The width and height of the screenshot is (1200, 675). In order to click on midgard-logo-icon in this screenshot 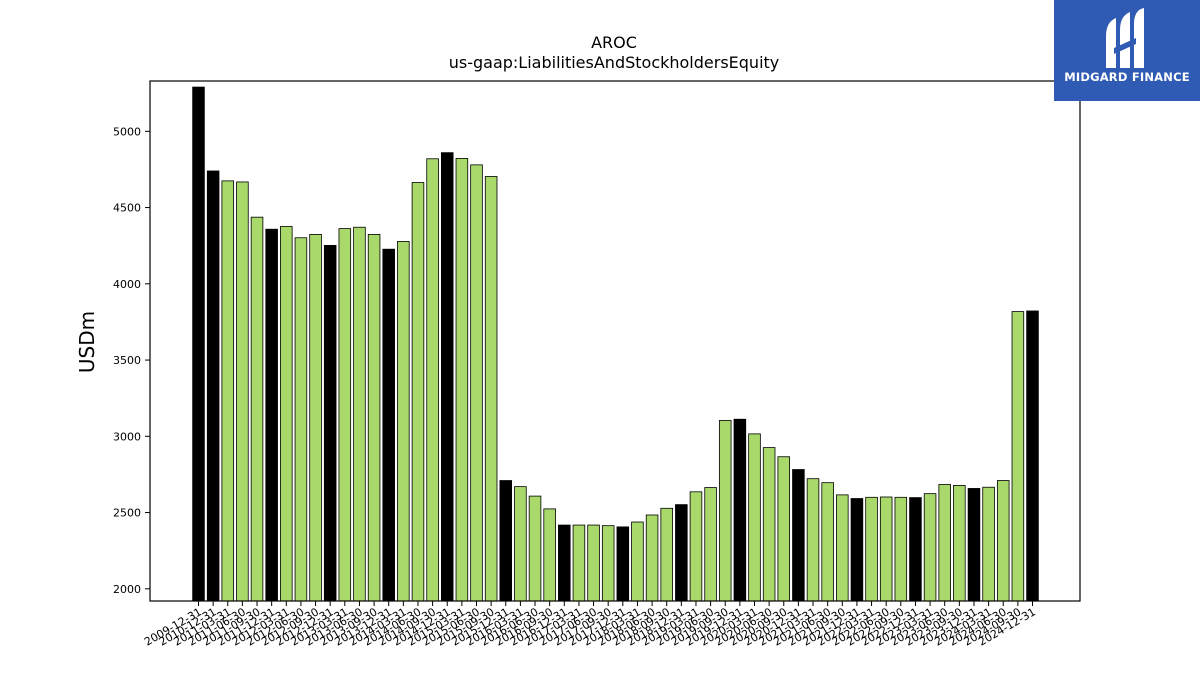, I will do `click(1125, 38)`.